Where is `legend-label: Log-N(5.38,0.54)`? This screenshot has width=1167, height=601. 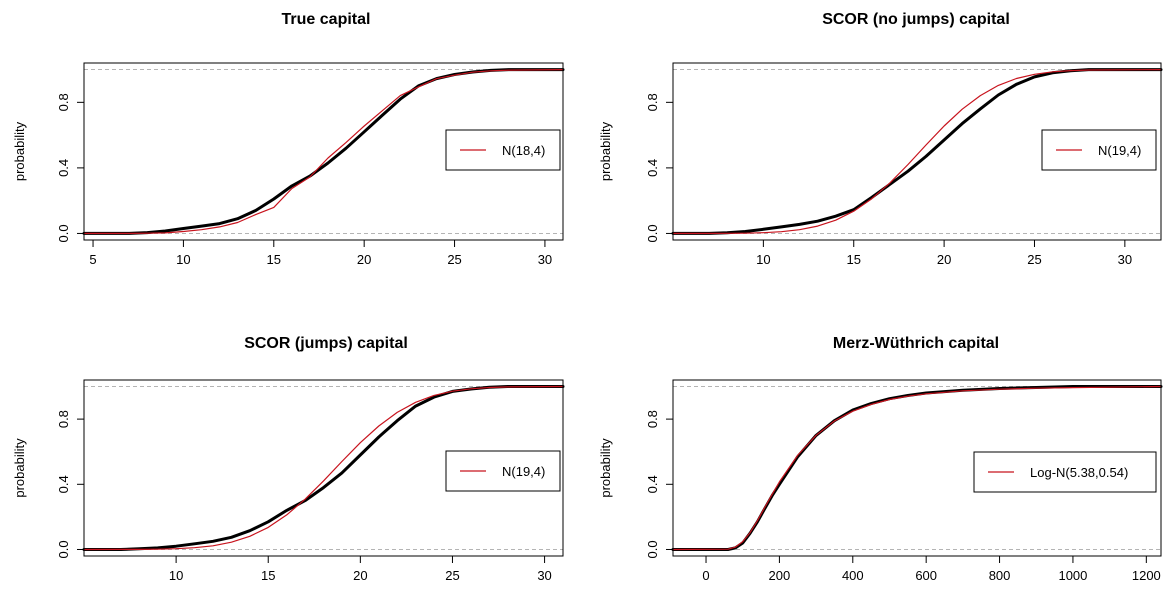 legend-label: Log-N(5.38,0.54) is located at coordinates (1079, 472).